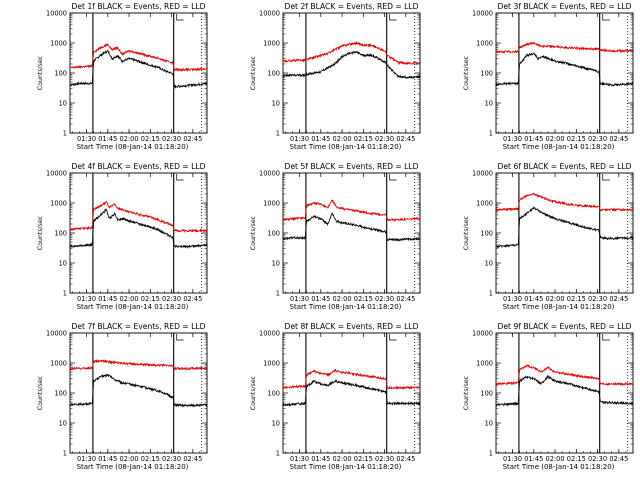  What do you see at coordinates (565, 326) in the screenshot?
I see `panel-title: Det 9f BLACK = Events, RED = LLD` at bounding box center [565, 326].